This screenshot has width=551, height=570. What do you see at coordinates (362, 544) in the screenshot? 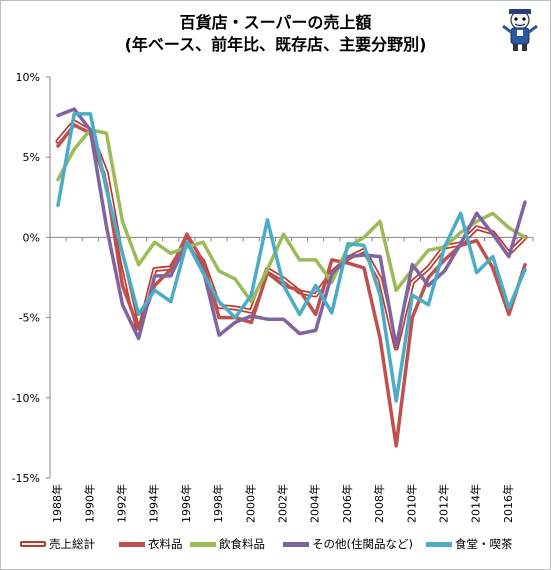
I see `legend-label: その他(住関品など)` at bounding box center [362, 544].